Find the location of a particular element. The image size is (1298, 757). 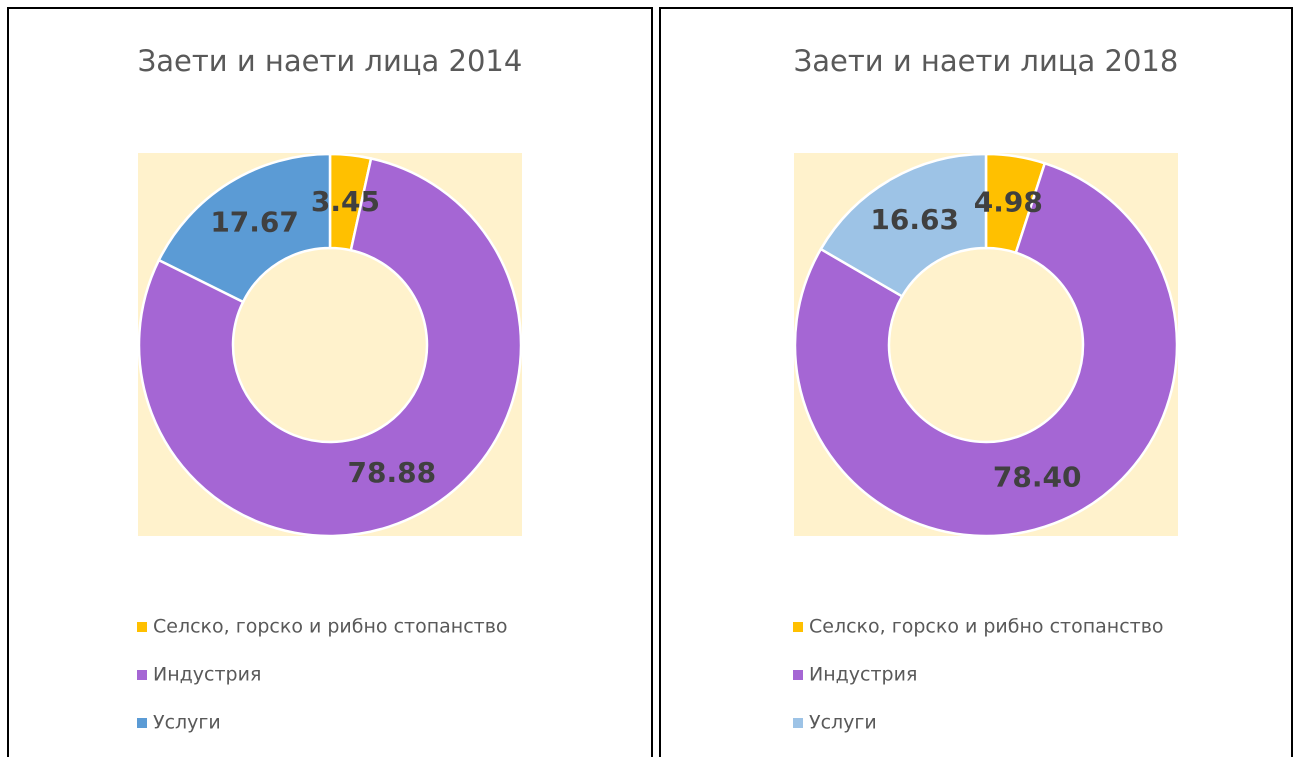

data-label: 16.63 is located at coordinates (914, 219).